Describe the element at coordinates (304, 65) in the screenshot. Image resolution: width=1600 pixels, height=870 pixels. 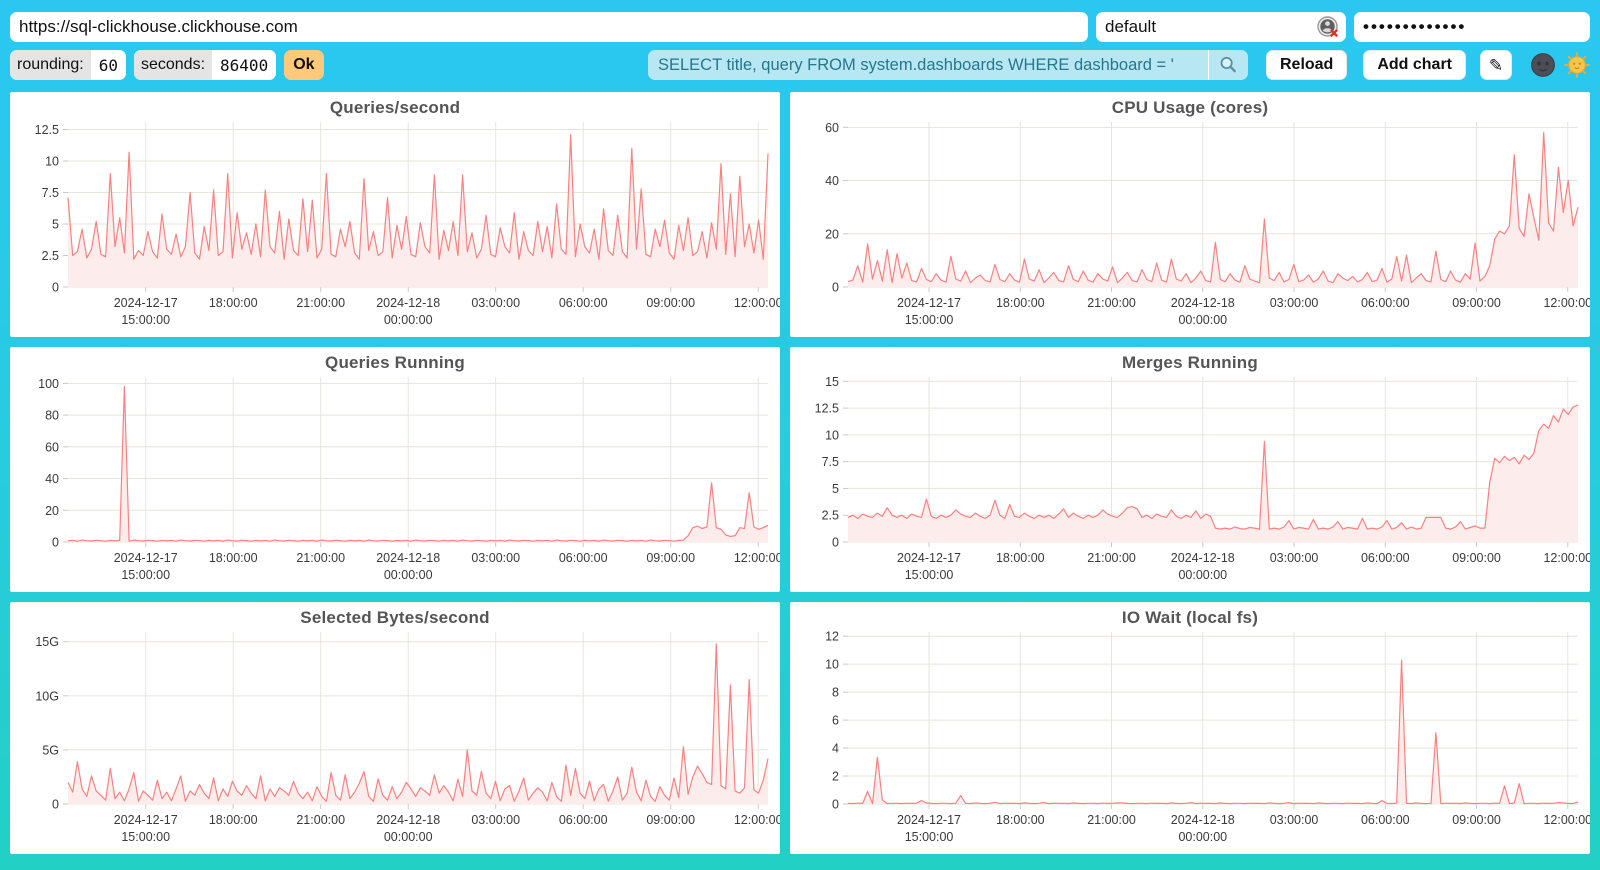
I see `ok-button: Ok` at that location.